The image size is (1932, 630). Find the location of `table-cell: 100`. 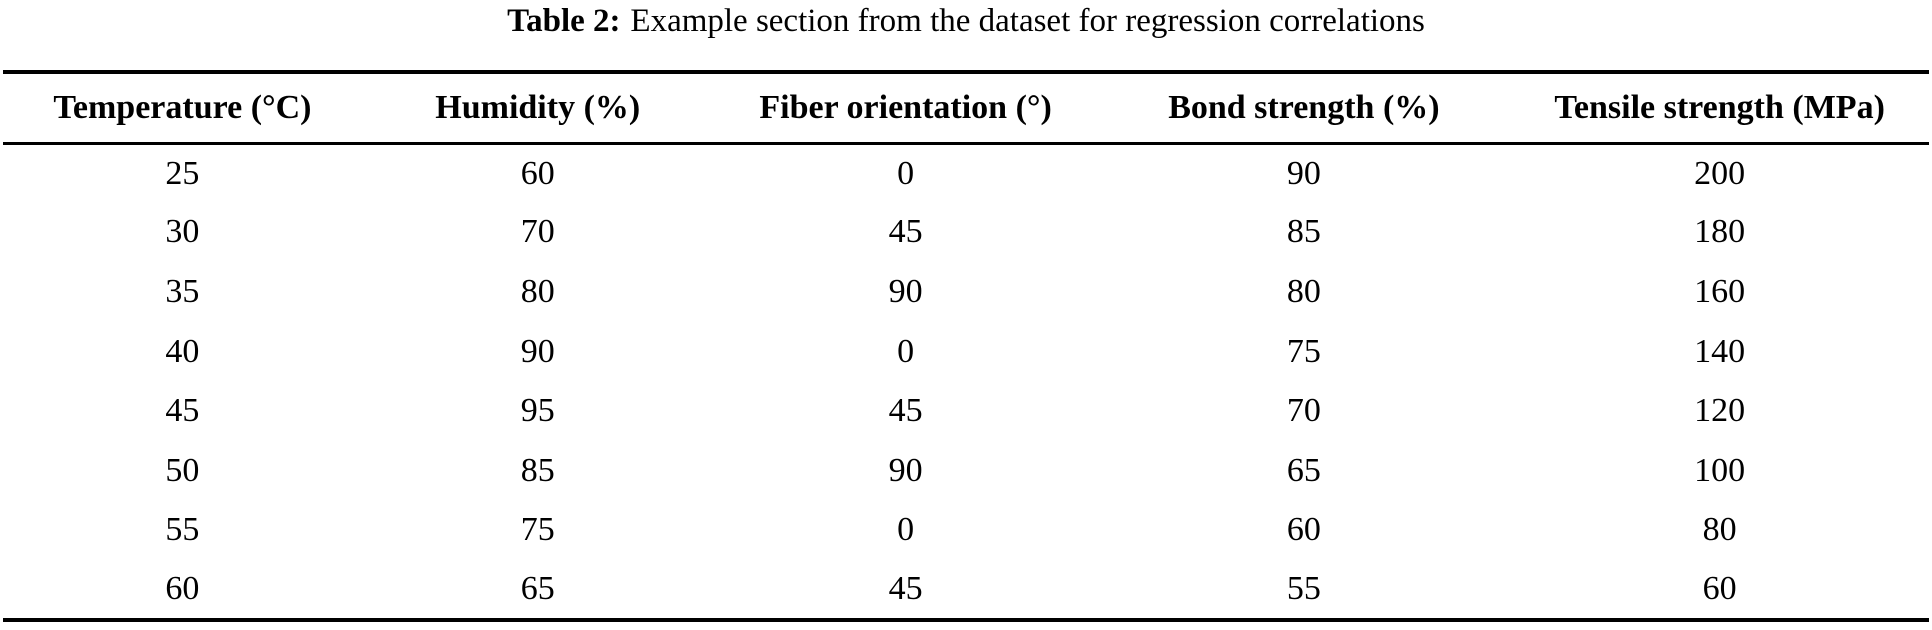

table-cell: 100 is located at coordinates (1720, 470).